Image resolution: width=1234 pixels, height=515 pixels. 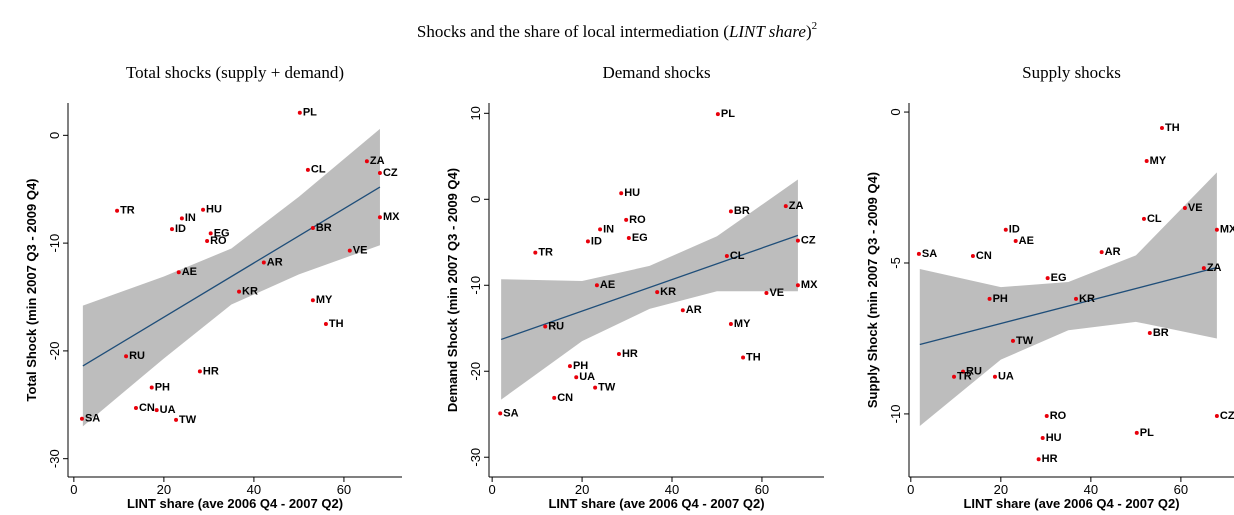 I want to click on point-label: TW, so click(x=607, y=387).